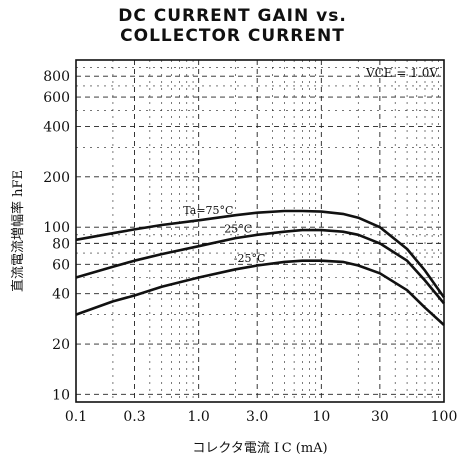 The height and width of the screenshot is (462, 465). What do you see at coordinates (56, 228) in the screenshot?
I see `y-tick-label: 100` at bounding box center [56, 228].